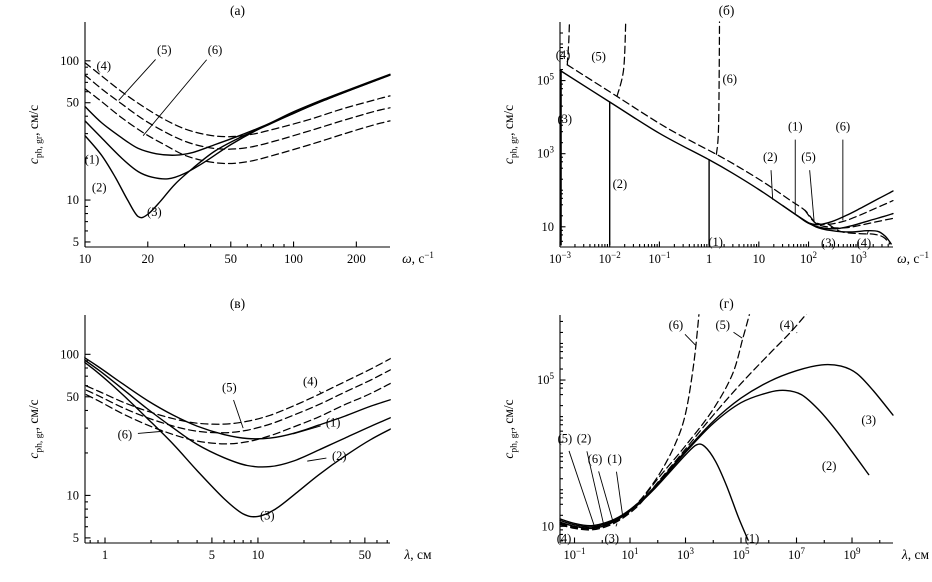  I want to click on panel-title: (г), so click(726, 303).